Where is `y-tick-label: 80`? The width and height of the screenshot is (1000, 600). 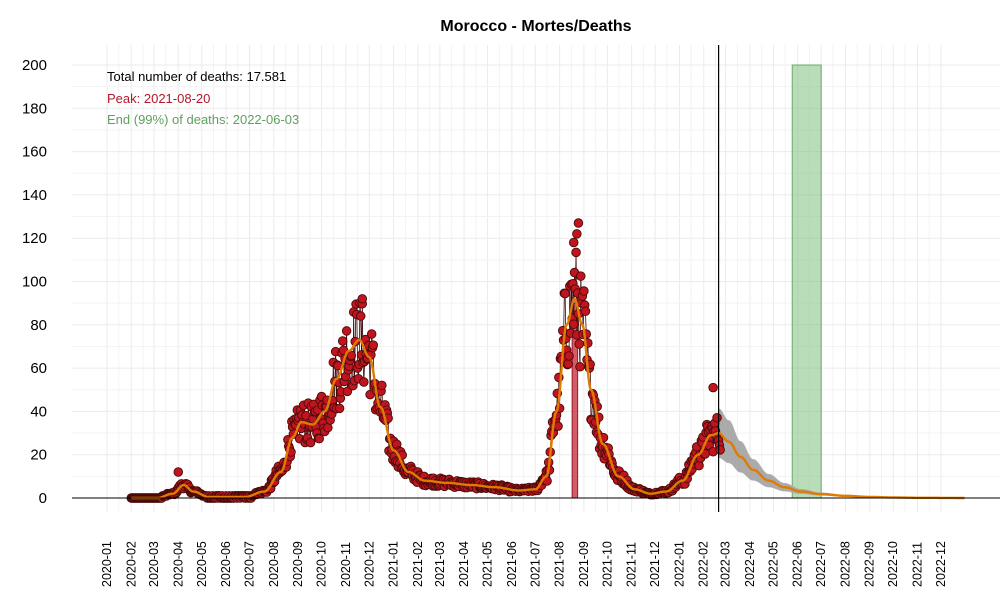 y-tick-label: 80 is located at coordinates (38, 325).